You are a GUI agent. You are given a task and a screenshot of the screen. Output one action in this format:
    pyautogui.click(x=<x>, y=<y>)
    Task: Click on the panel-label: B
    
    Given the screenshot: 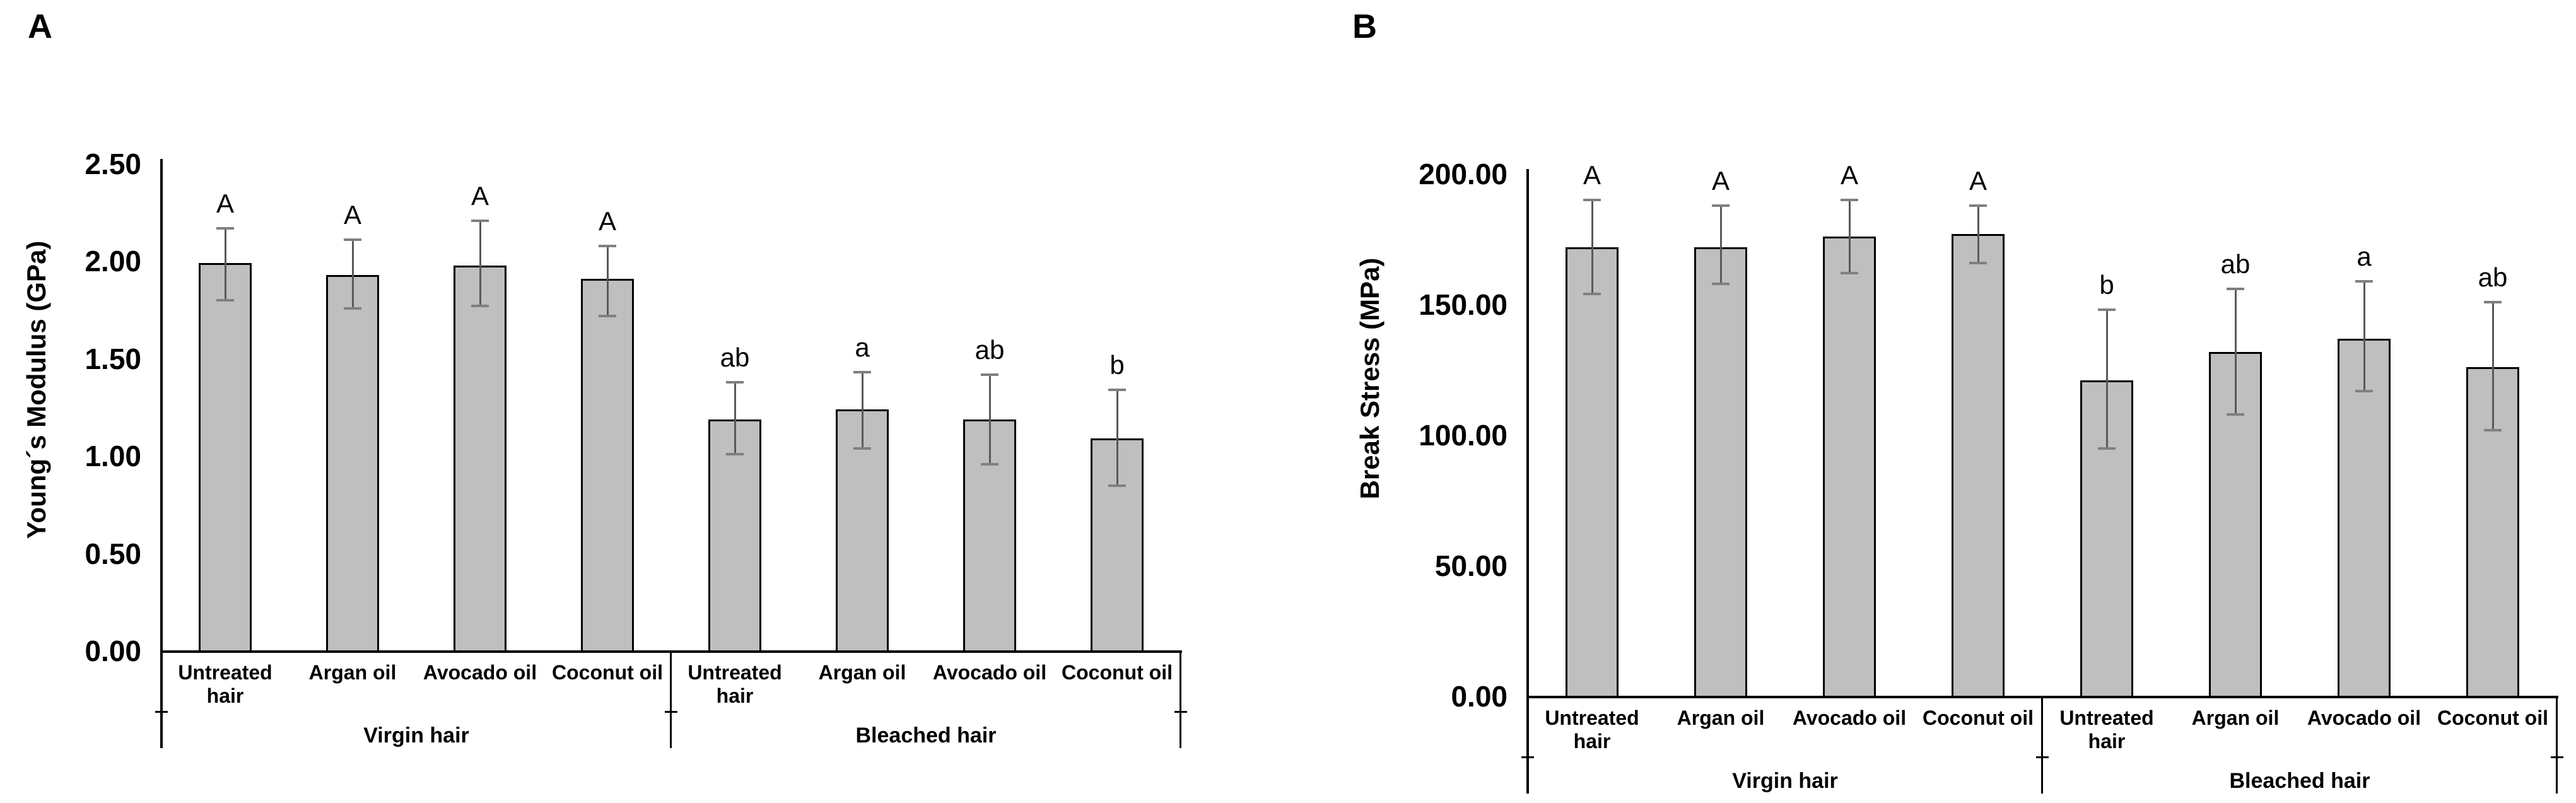 What is the action you would take?
    pyautogui.click(x=1364, y=26)
    